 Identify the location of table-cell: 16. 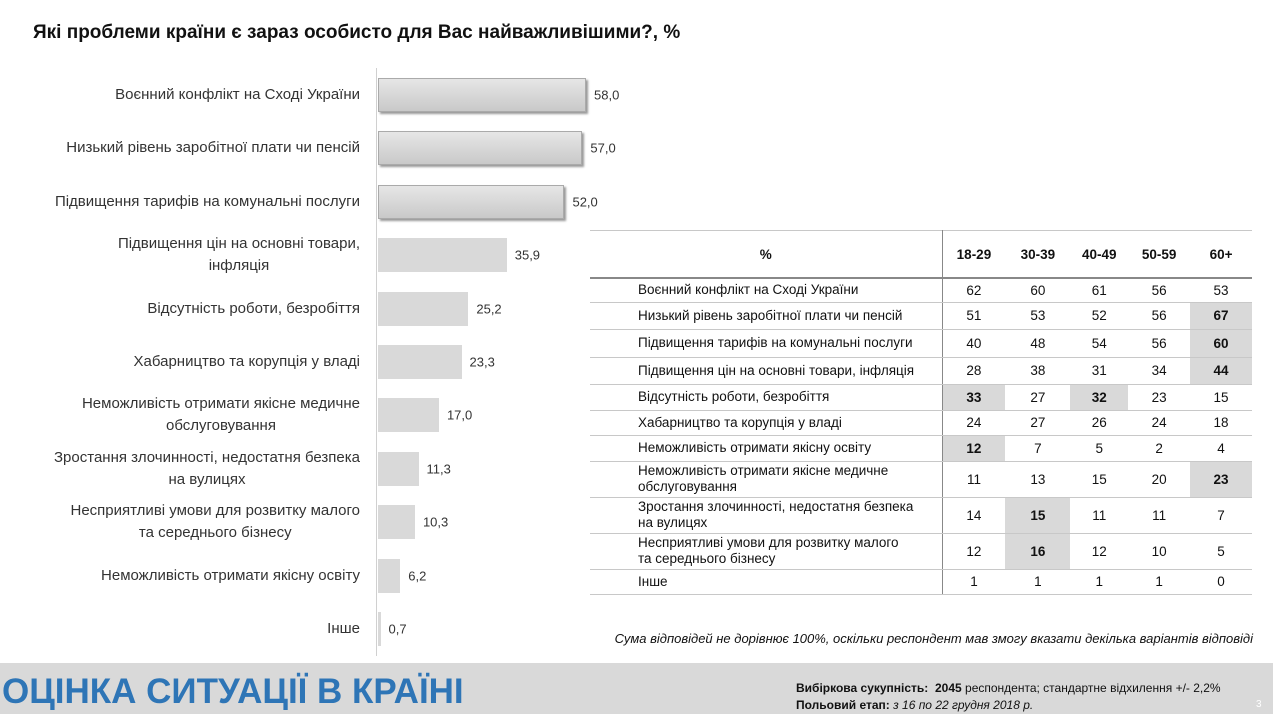
(1038, 551).